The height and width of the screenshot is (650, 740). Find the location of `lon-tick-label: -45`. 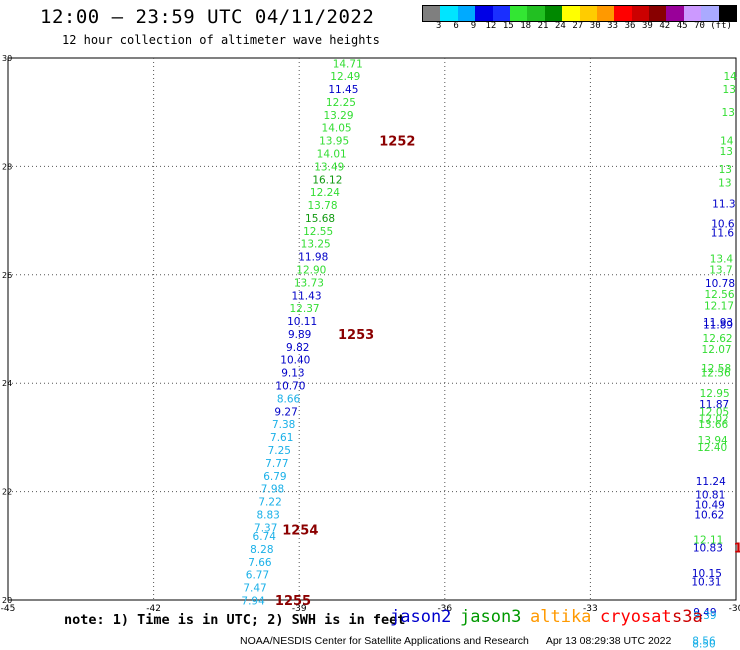

lon-tick-label: -45 is located at coordinates (8, 609).